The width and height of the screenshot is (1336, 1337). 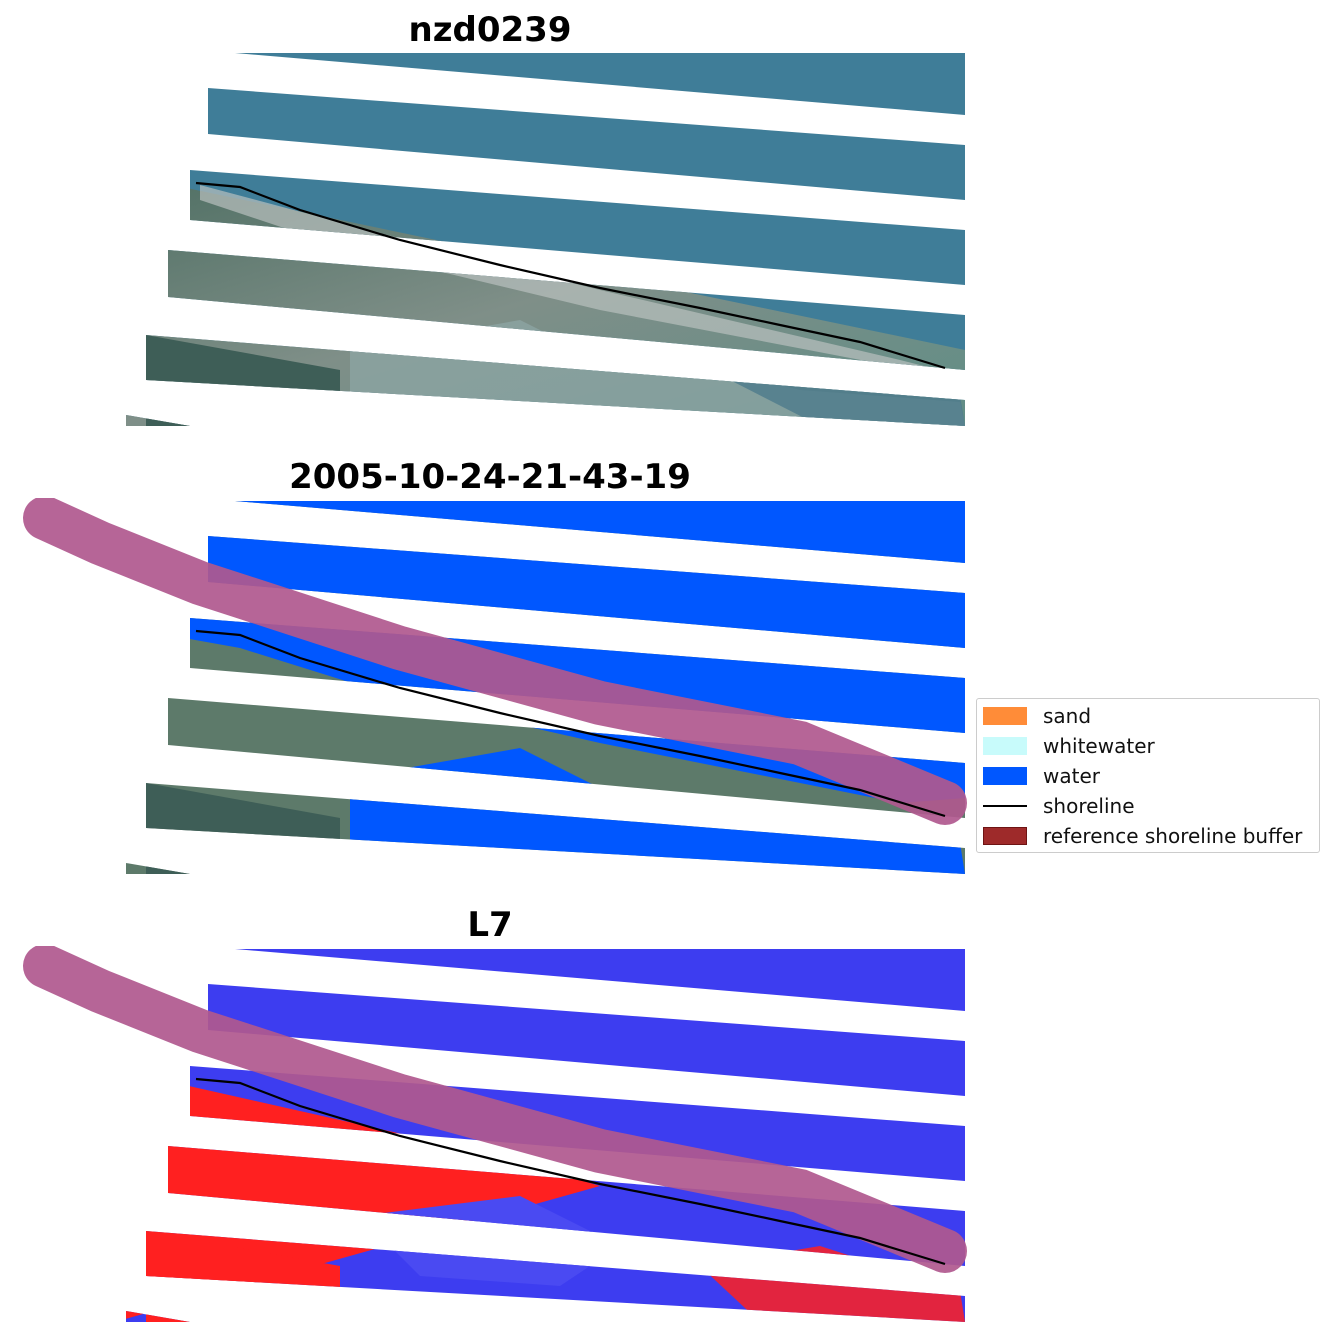 I want to click on panel-title-index: L7, so click(x=490, y=925).